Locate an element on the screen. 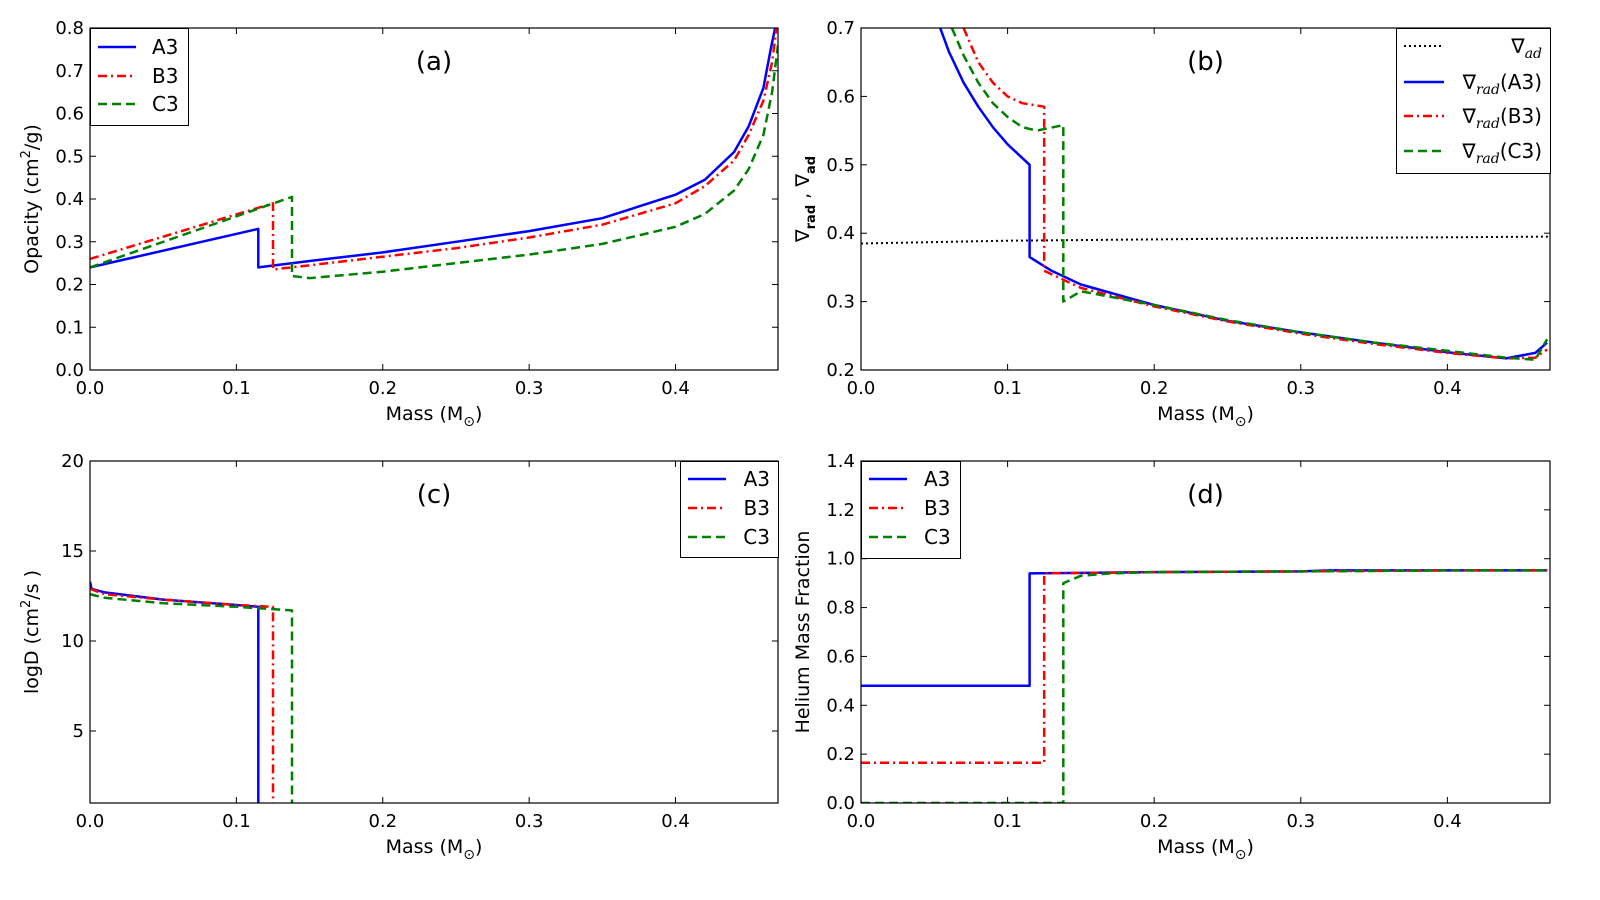  legend-entry: ∇rad(A3) is located at coordinates (1502, 84).